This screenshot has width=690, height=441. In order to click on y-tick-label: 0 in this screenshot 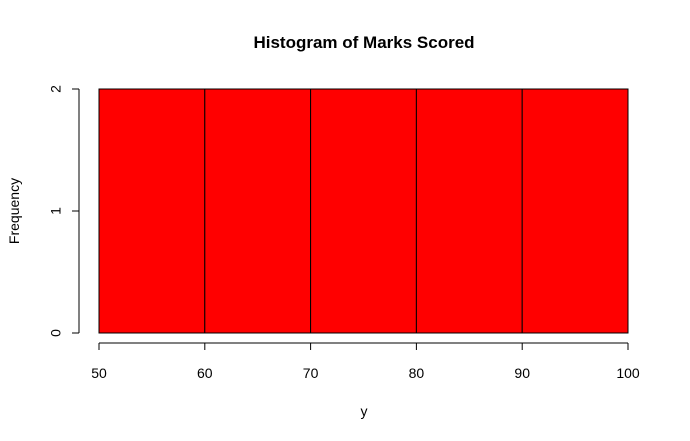, I will do `click(56, 333)`.